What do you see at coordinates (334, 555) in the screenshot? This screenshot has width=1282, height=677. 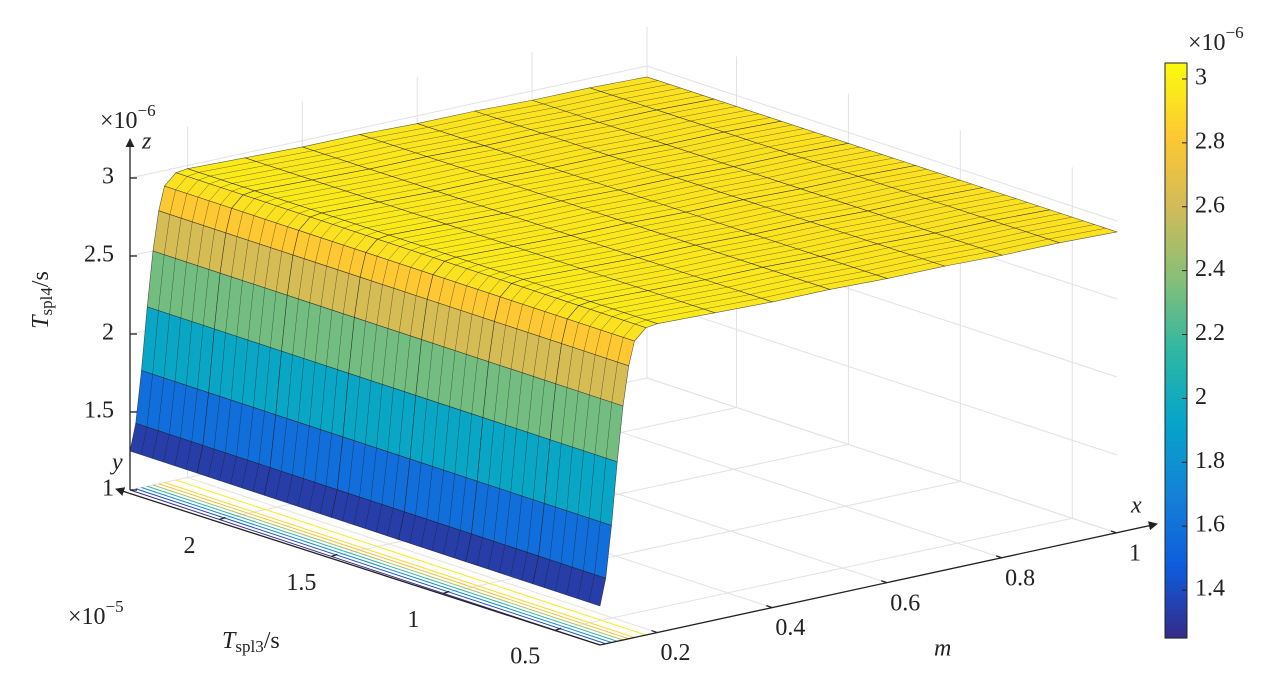 I see `y-tick` at bounding box center [334, 555].